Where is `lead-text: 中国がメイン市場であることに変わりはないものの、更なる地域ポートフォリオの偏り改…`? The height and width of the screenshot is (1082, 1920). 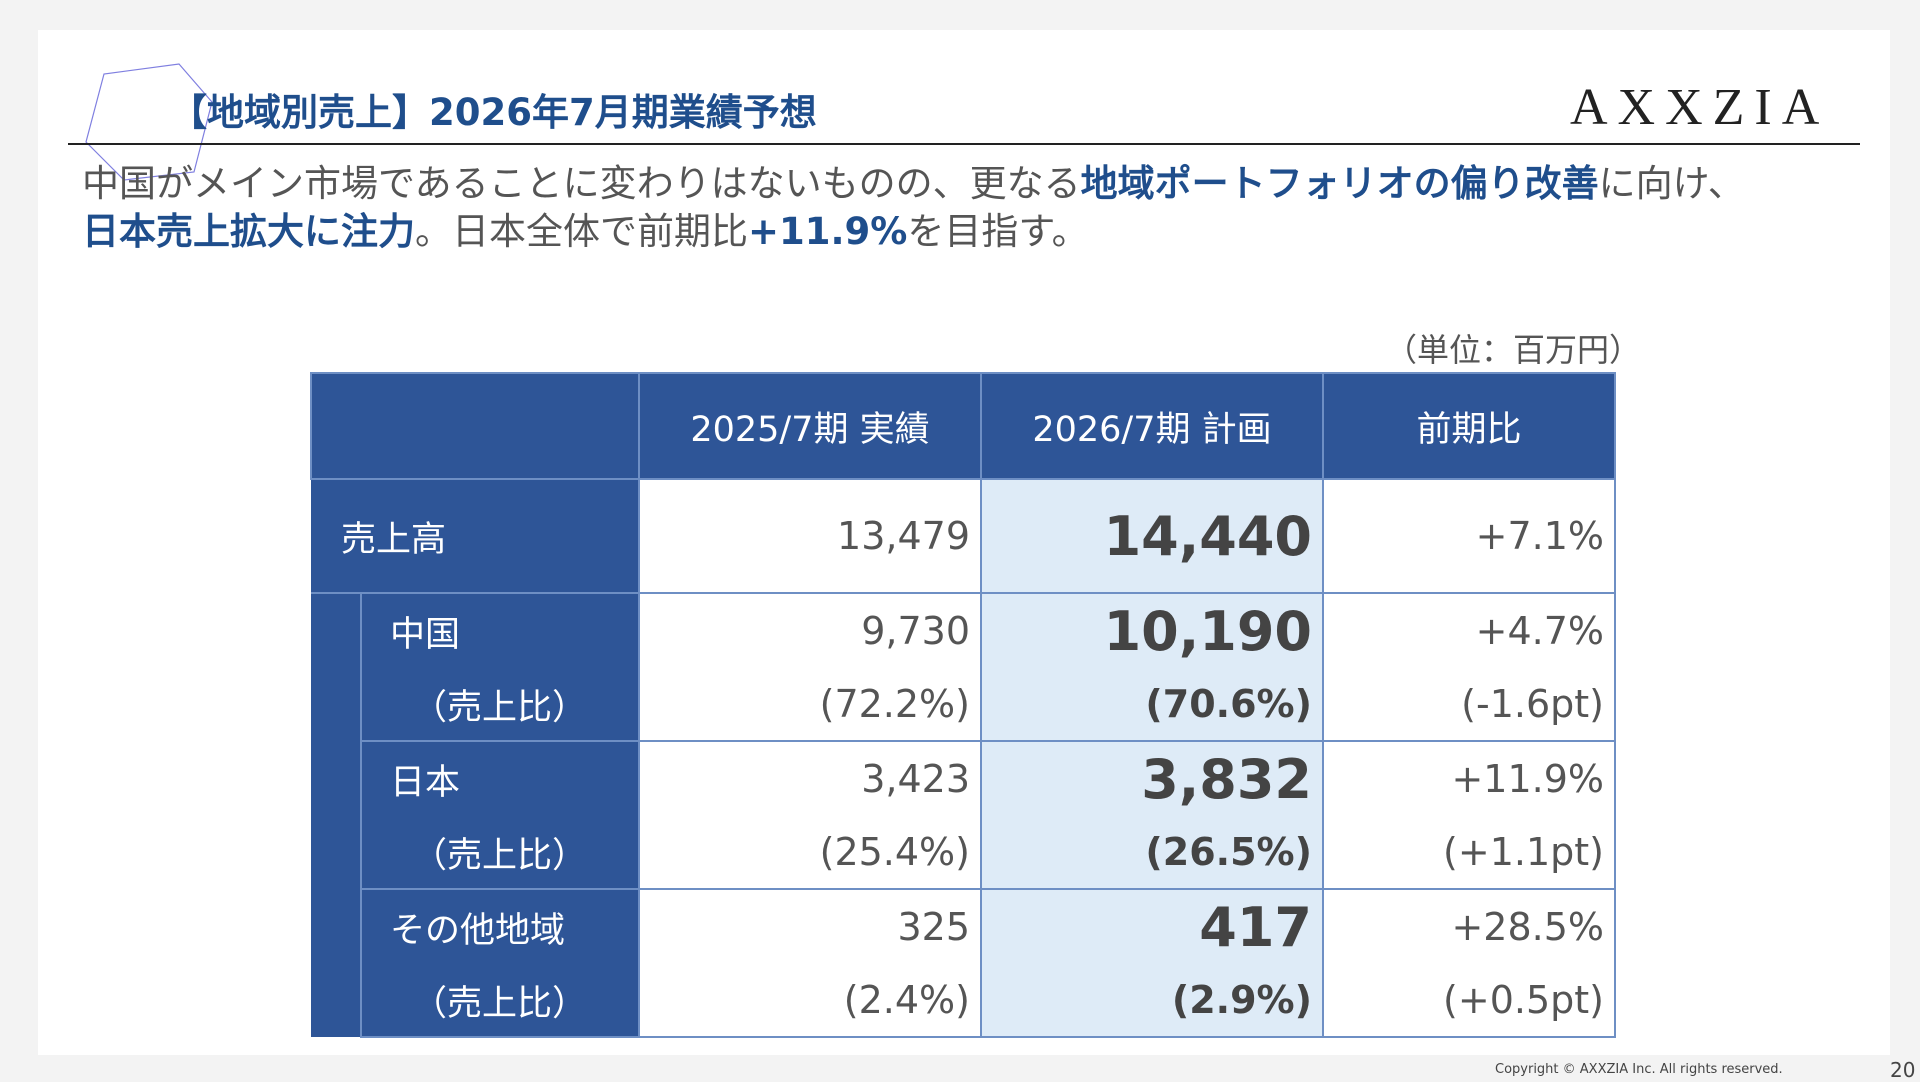
lead-text: 中国がメイン市場であることに変わりはないものの、更なる地域ポートフォリオの偏り改… is located at coordinates (977, 208).